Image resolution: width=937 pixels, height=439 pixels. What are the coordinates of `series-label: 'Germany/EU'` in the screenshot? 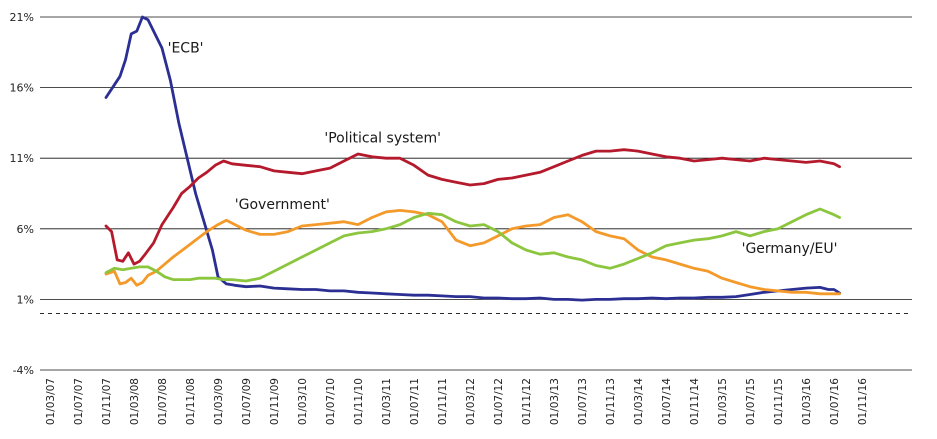 It's located at (790, 249).